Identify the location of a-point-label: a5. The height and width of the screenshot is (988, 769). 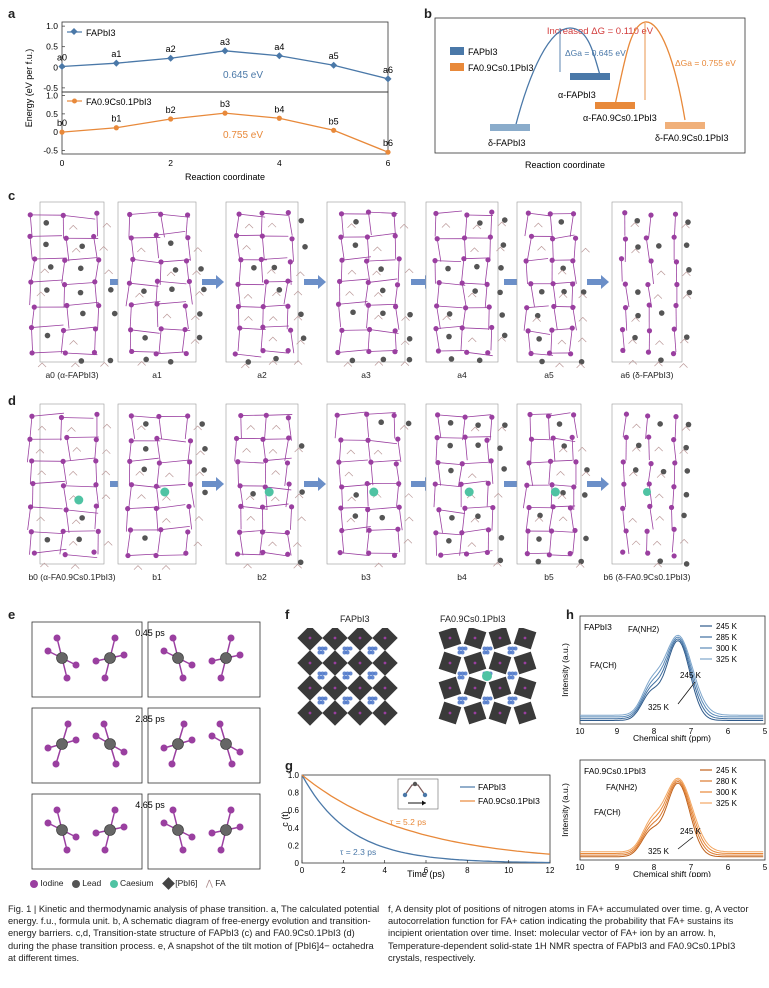
(334, 56).